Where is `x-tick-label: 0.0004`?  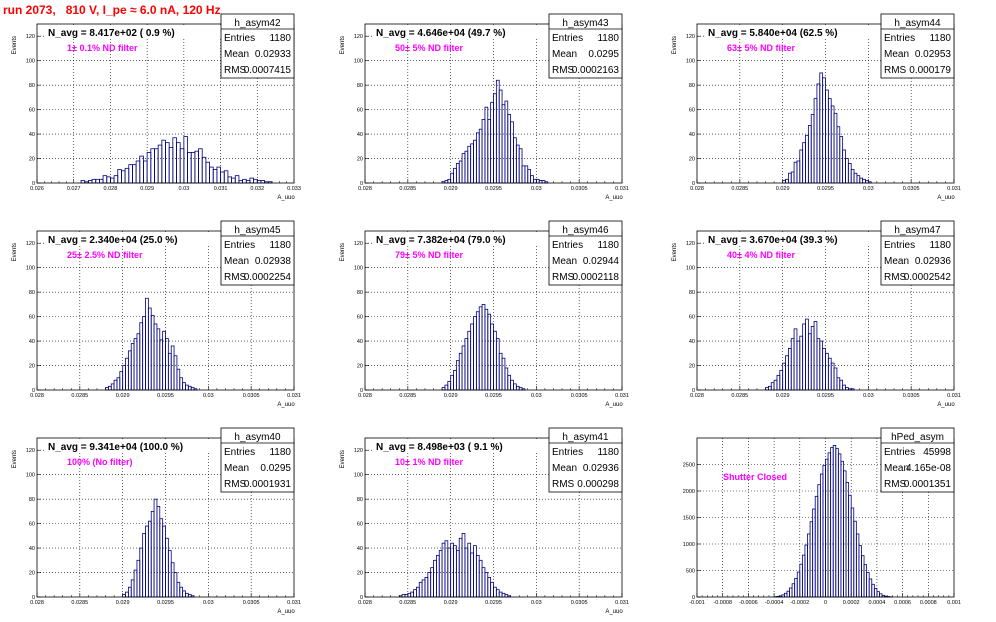
x-tick-label: 0.0004 is located at coordinates (876, 603).